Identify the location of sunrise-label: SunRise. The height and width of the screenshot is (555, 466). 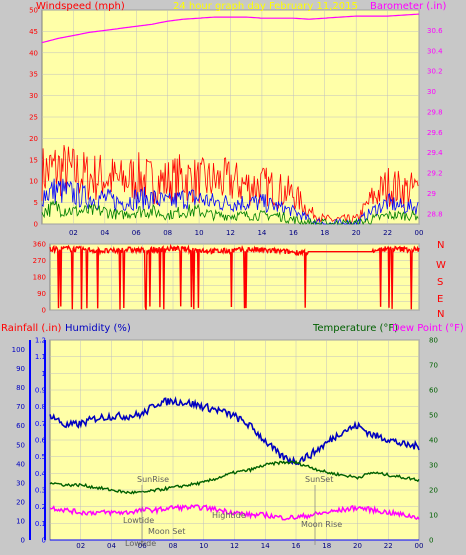
(153, 479).